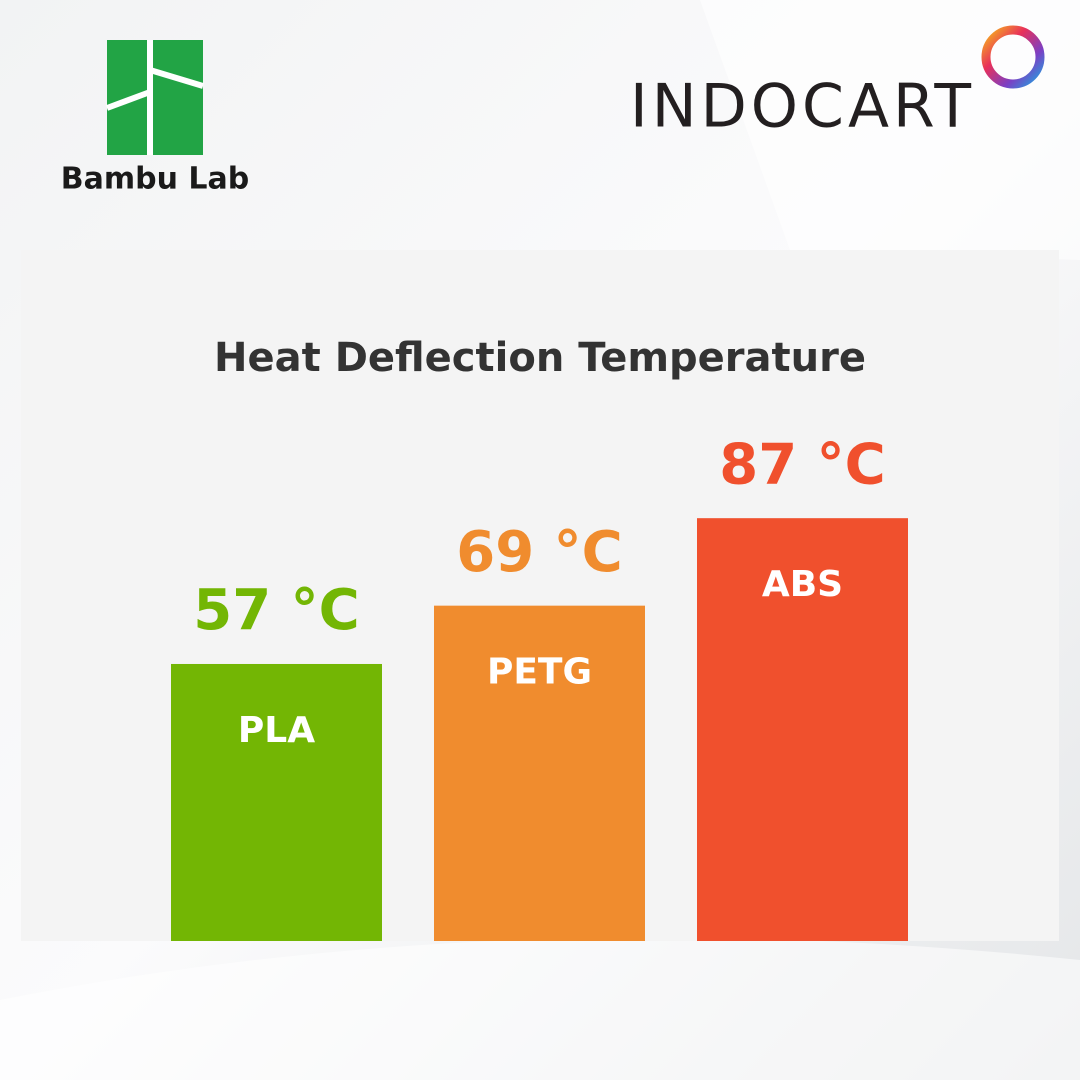 This screenshot has width=1080, height=1080. Describe the element at coordinates (539, 552) in the screenshot. I see `value-label: 69 °C` at that location.